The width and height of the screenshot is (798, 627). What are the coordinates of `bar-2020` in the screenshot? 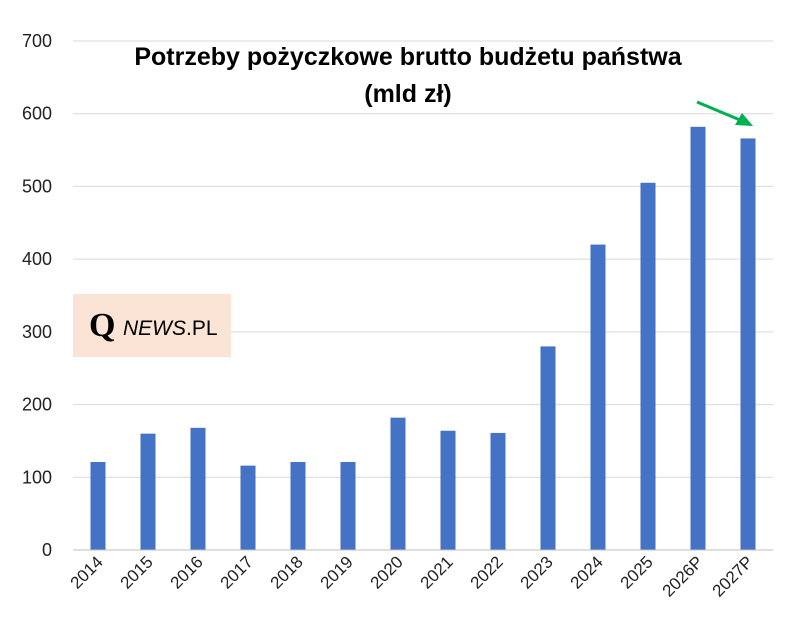 It's located at (398, 483).